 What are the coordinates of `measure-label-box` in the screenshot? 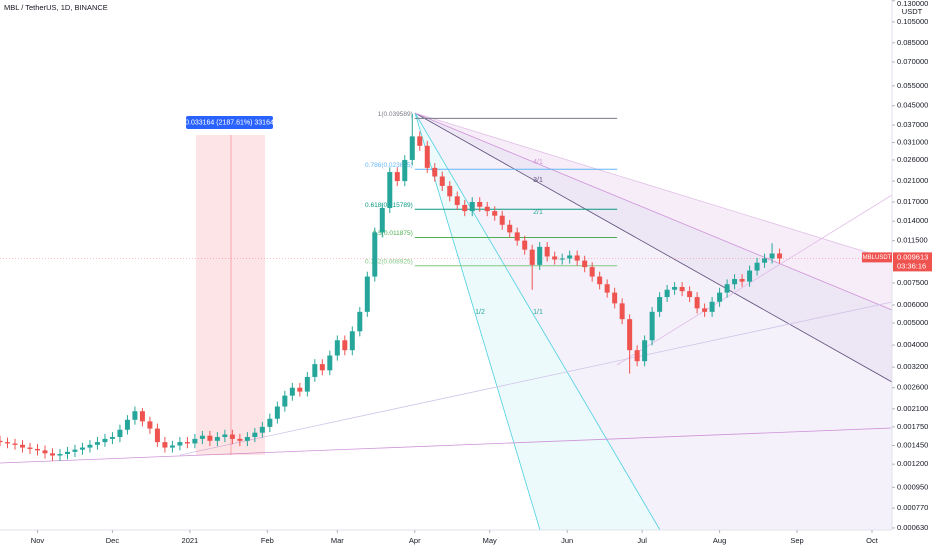 It's located at (229, 122).